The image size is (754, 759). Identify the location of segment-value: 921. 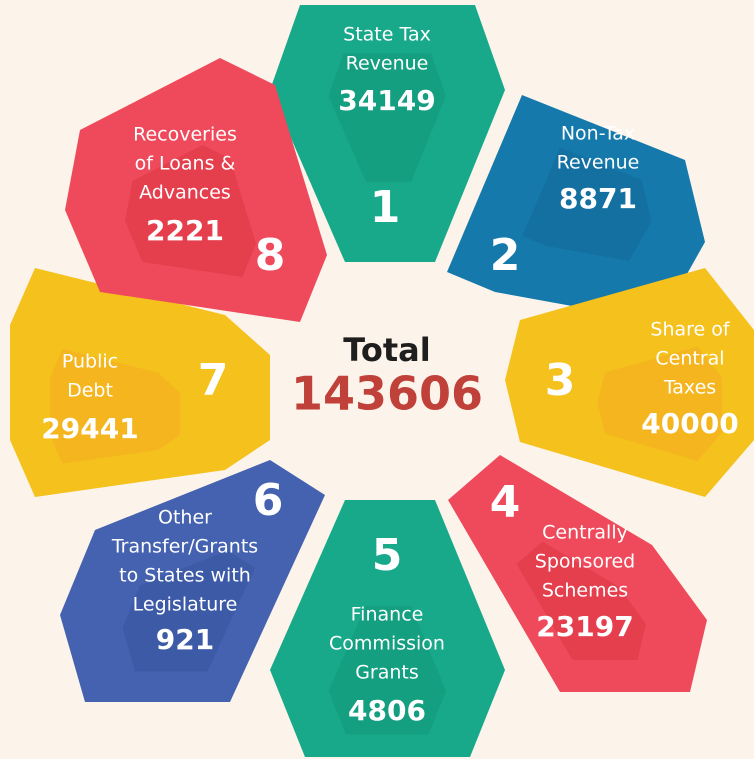
(185, 639).